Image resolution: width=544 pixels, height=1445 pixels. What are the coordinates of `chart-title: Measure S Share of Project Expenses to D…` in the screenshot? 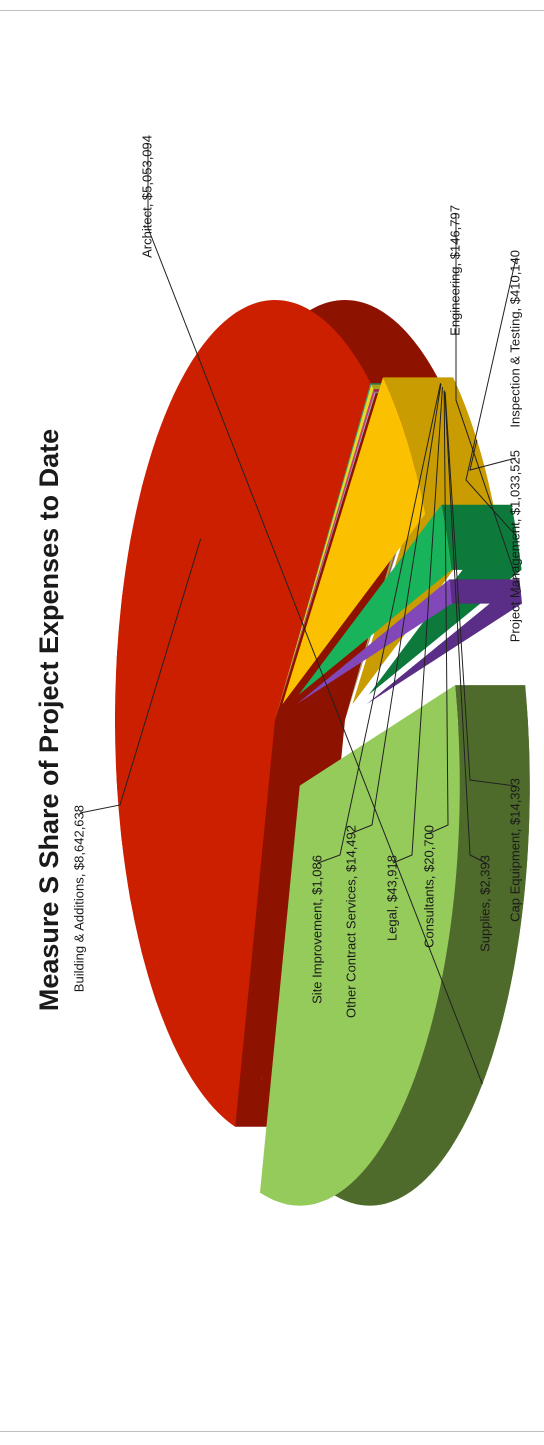 It's located at (49, 720).